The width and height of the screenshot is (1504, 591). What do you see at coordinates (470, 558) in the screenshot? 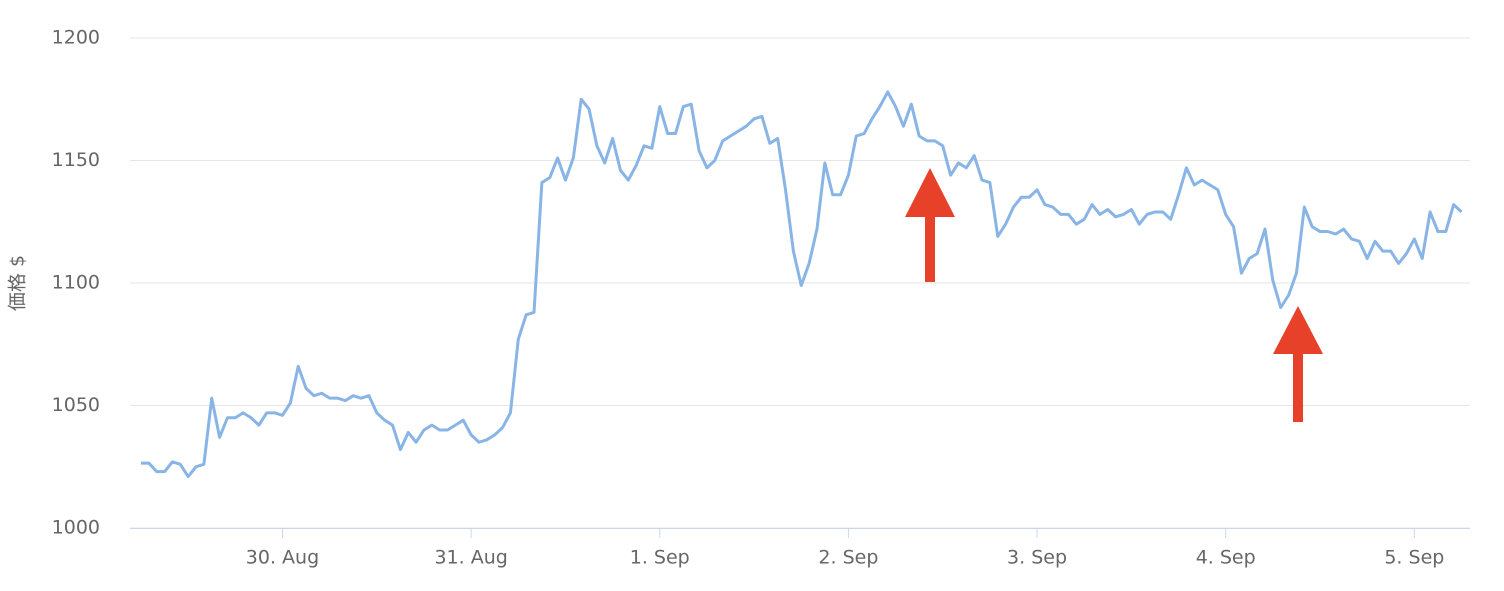
I see `x-tick-label: 31. Aug` at bounding box center [470, 558].